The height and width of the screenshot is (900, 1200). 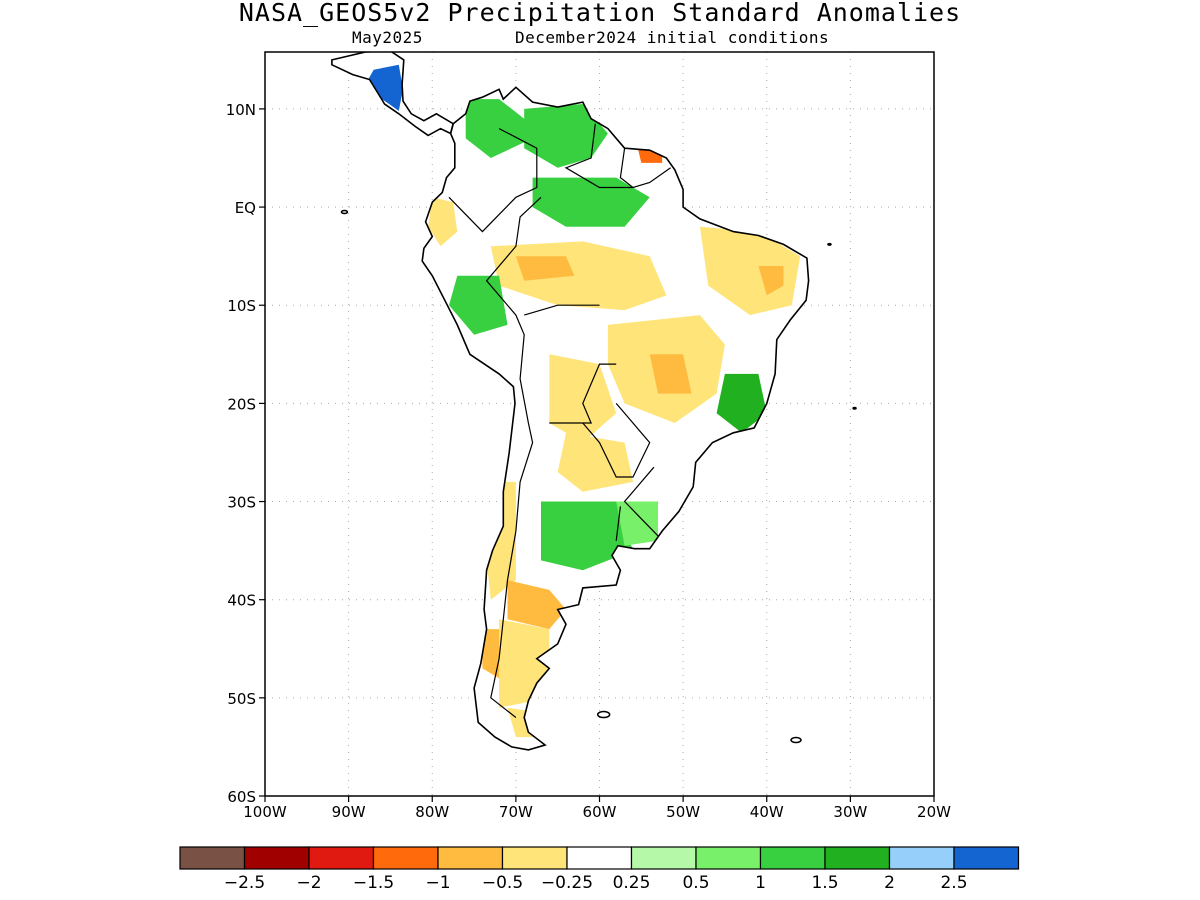 What do you see at coordinates (953, 883) in the screenshot?
I see `colorbar-label: 2.5` at bounding box center [953, 883].